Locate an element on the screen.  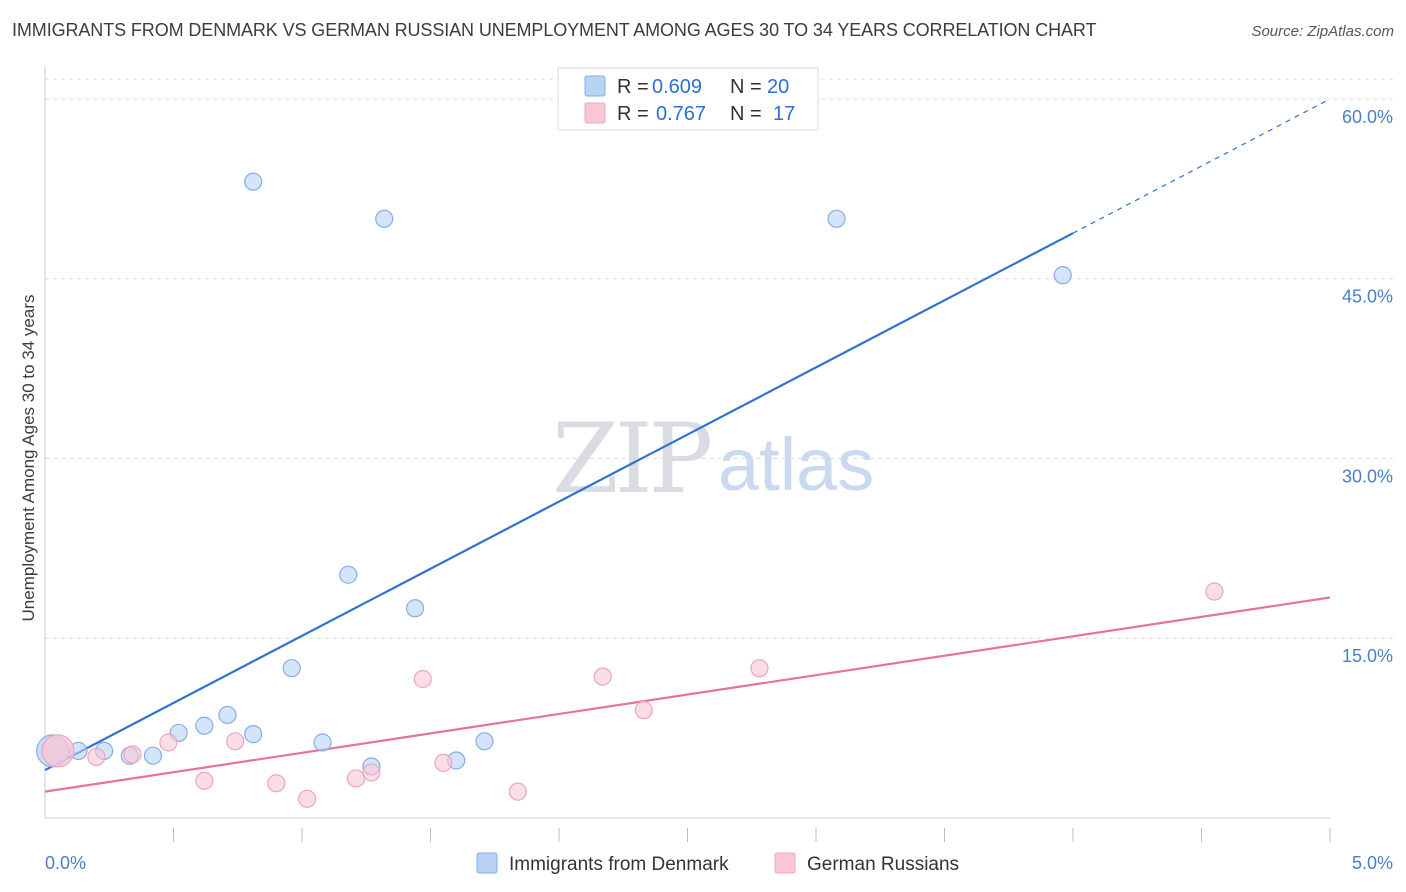
watermark-zip: ZIP is located at coordinates (631, 459).